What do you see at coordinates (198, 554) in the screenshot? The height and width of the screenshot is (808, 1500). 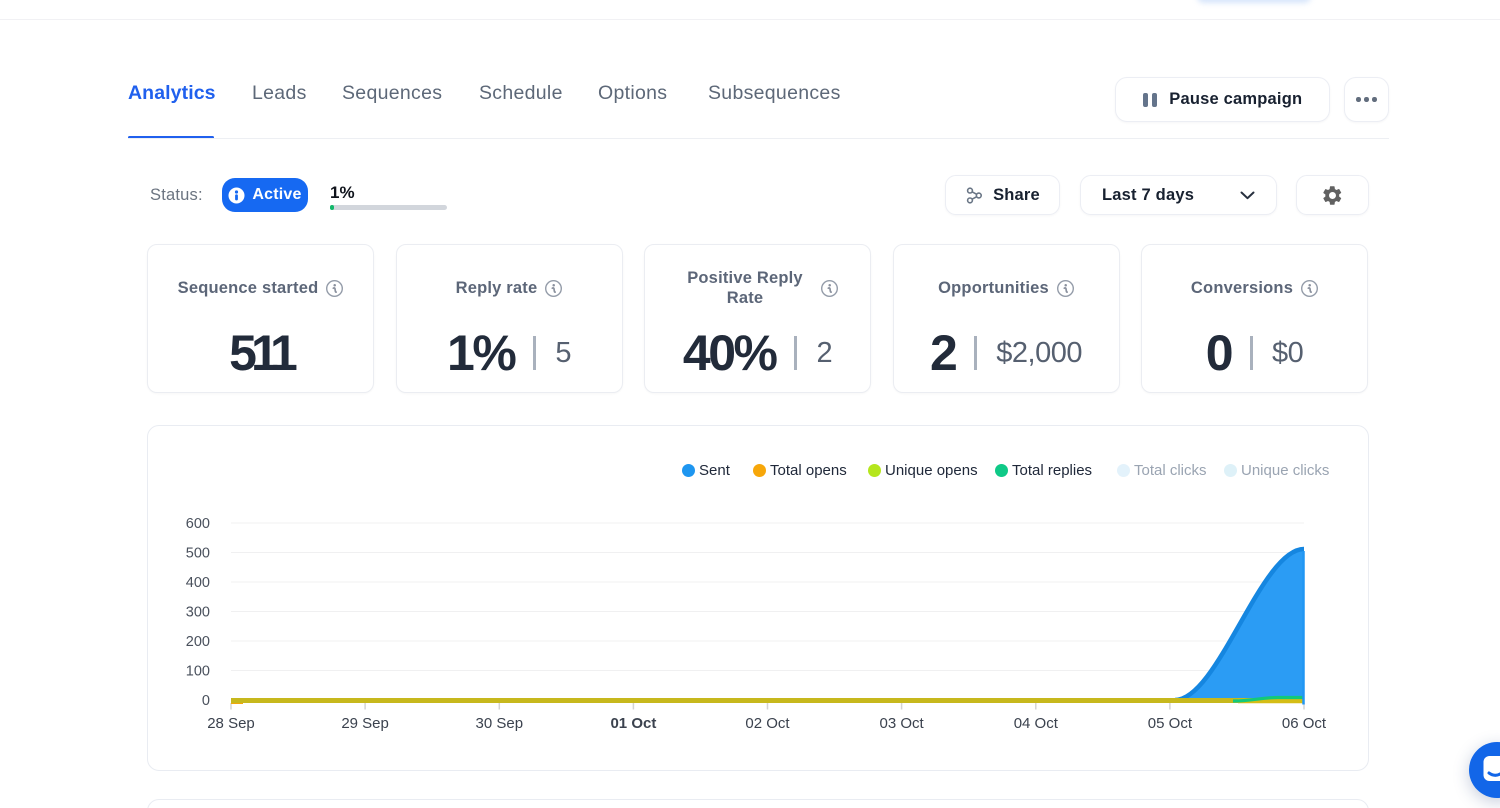 I see `svg-text: 500` at bounding box center [198, 554].